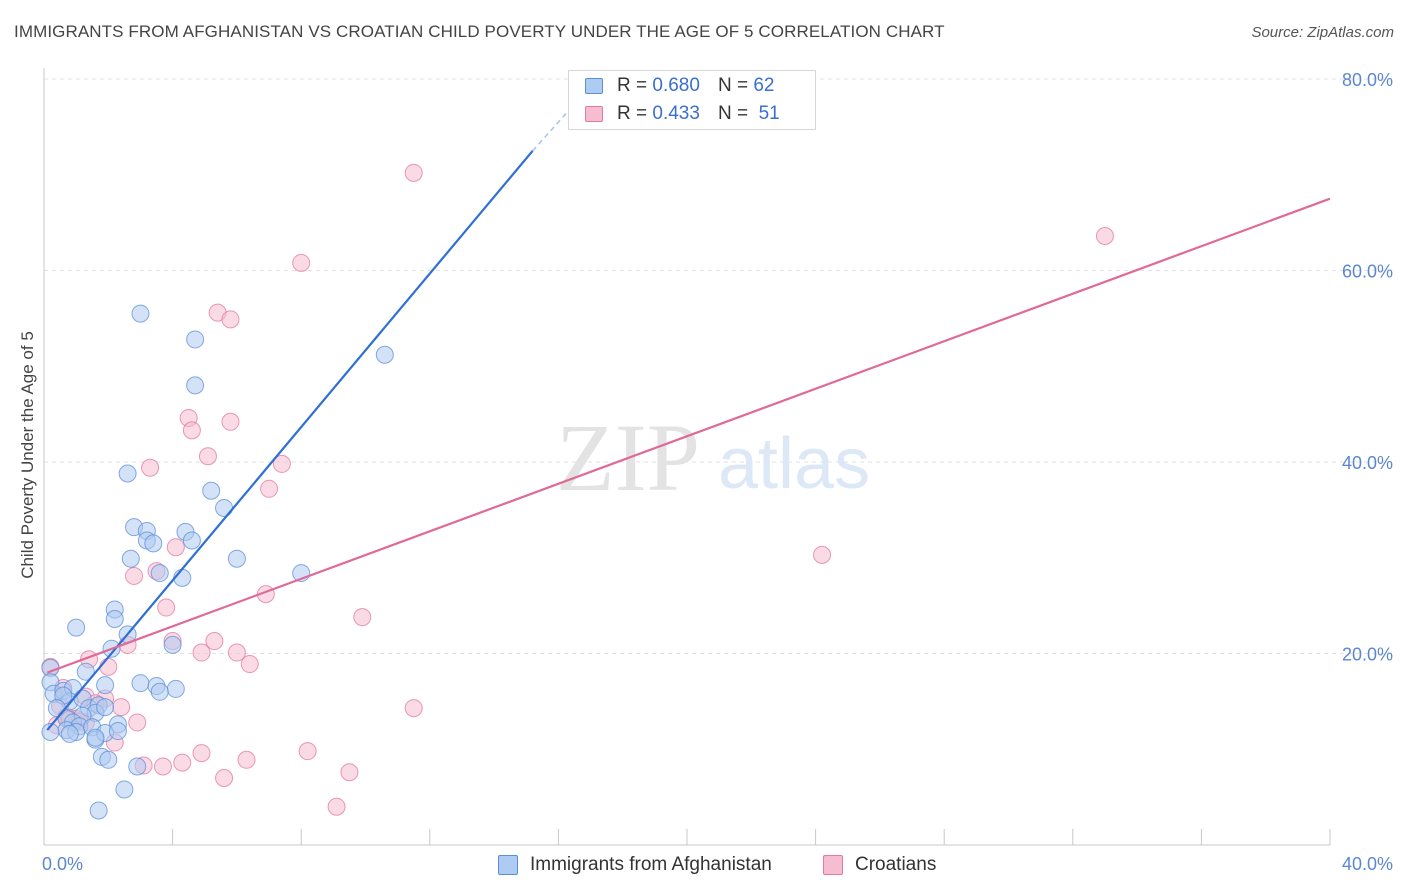 This screenshot has width=1406, height=892. Describe the element at coordinates (1367, 864) in the screenshot. I see `x-tick-label: 40.0%` at that location.